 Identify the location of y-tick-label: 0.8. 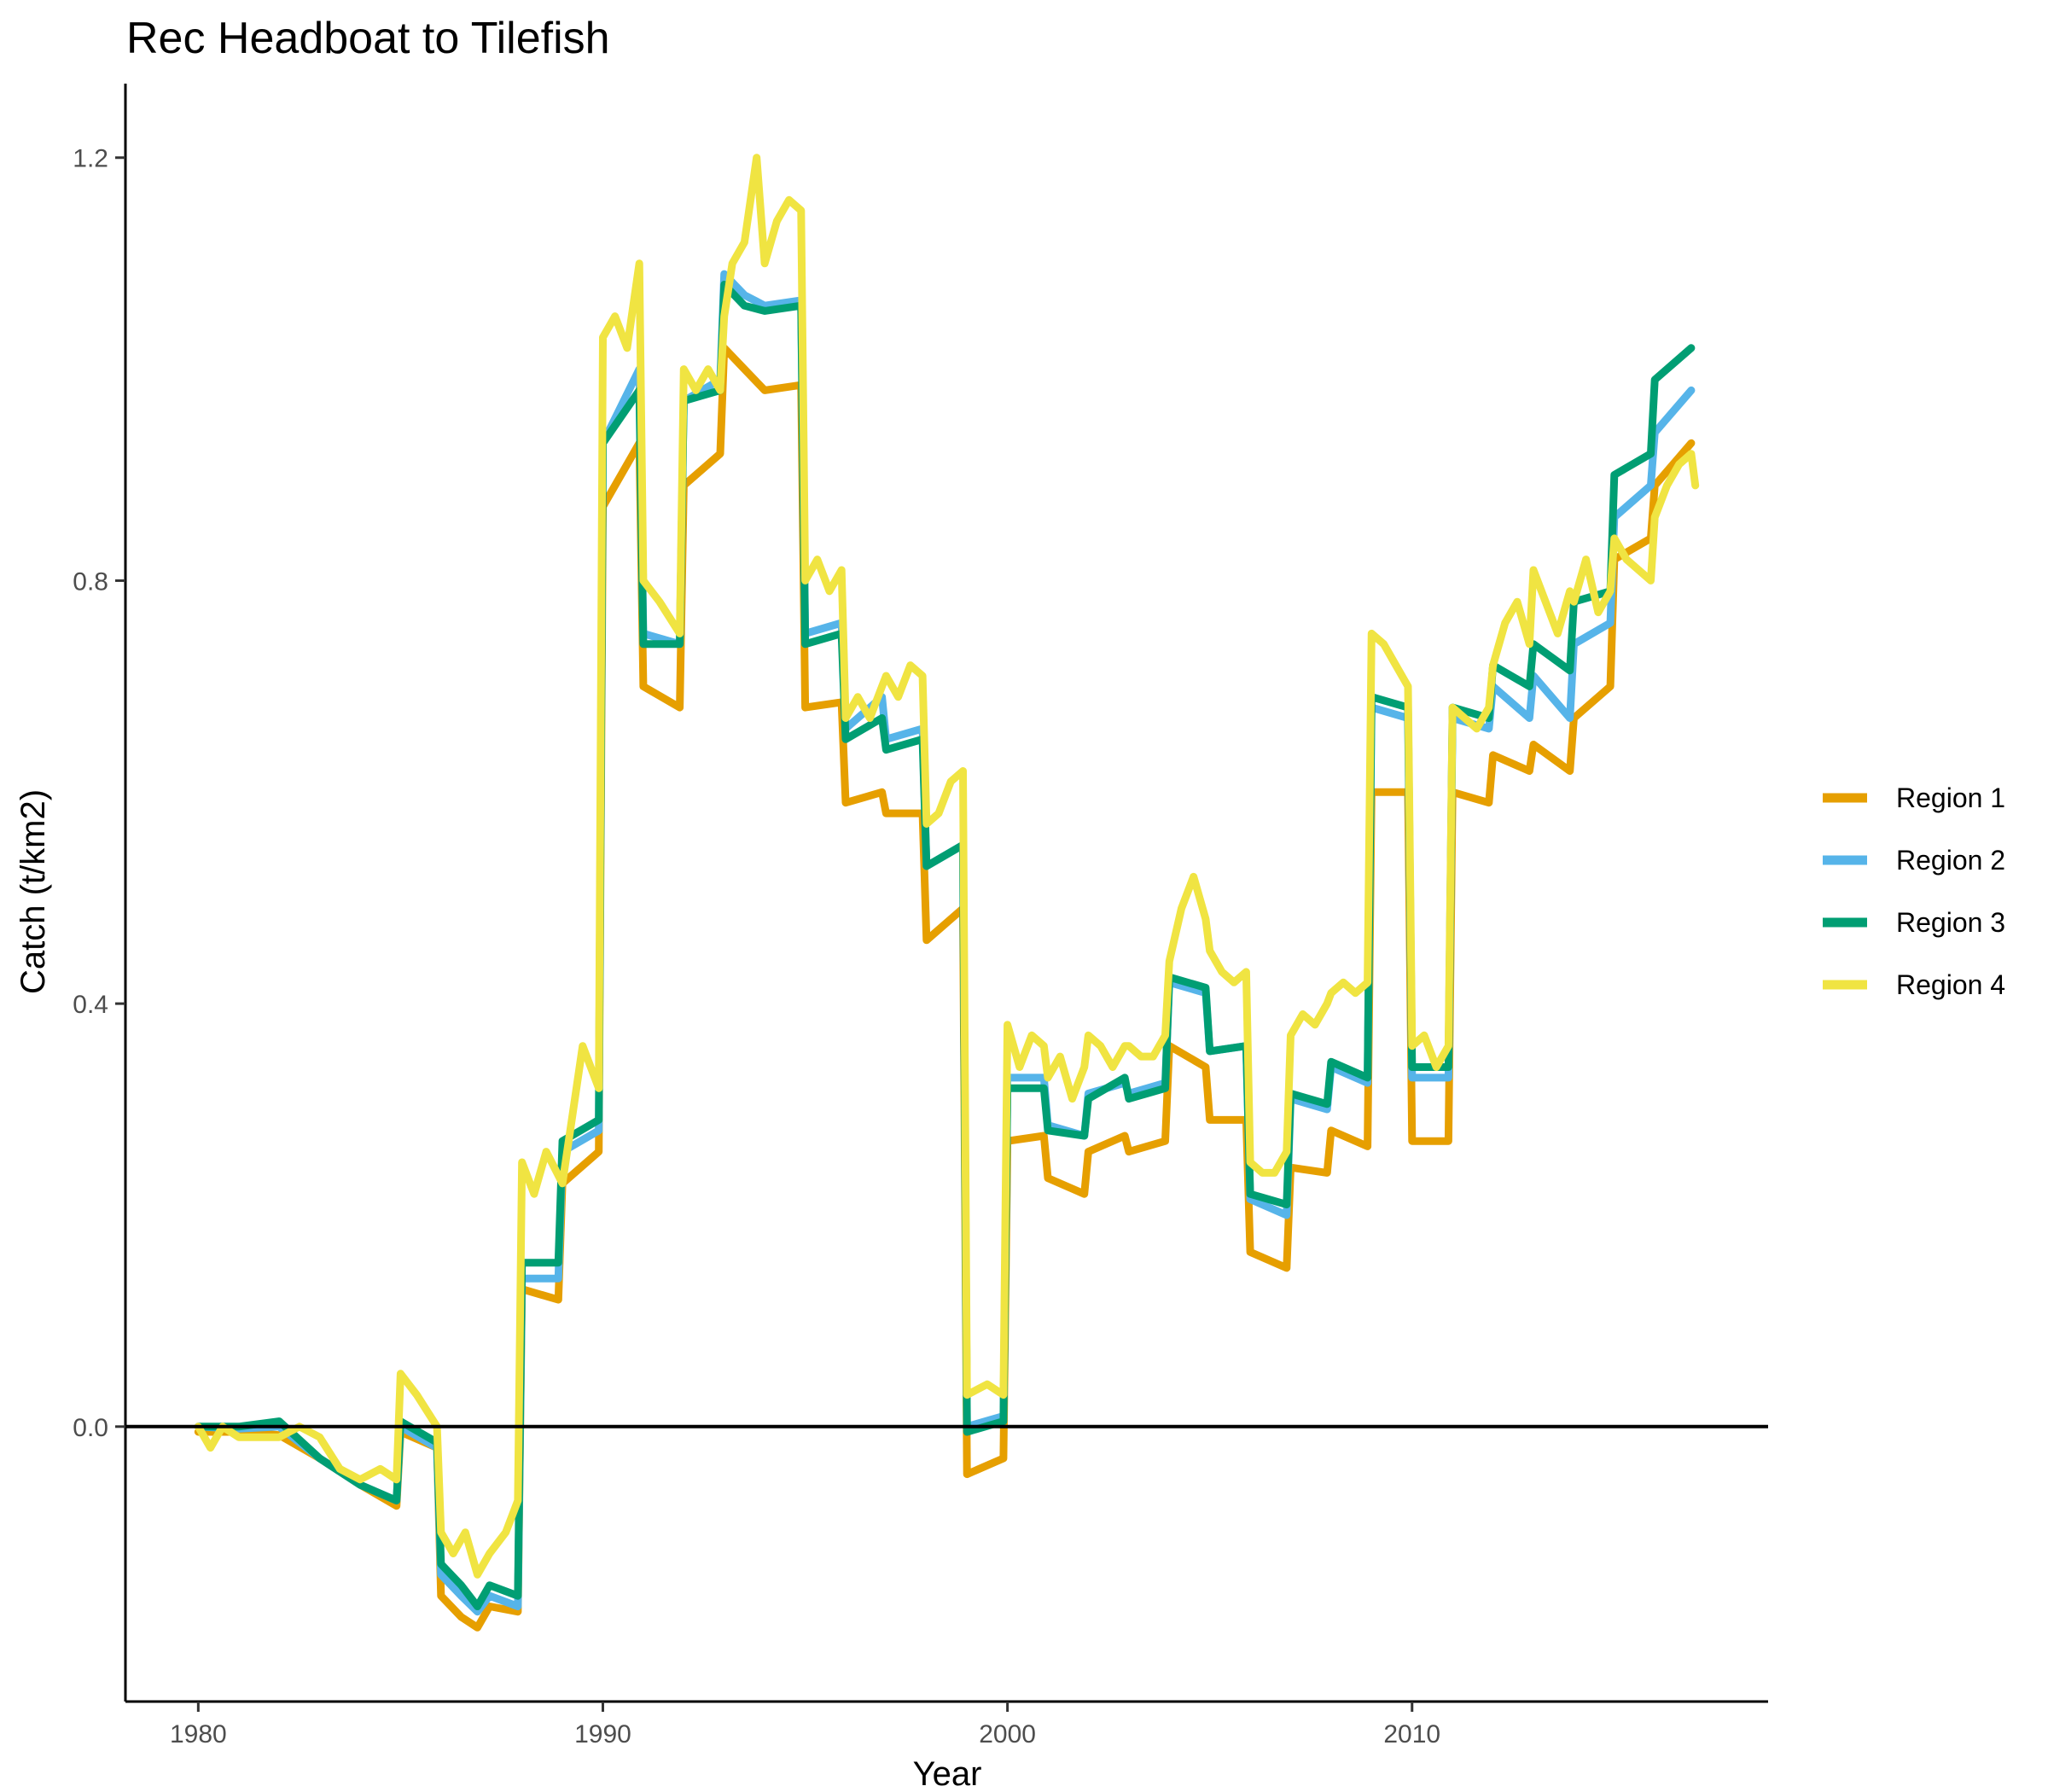
(90, 581).